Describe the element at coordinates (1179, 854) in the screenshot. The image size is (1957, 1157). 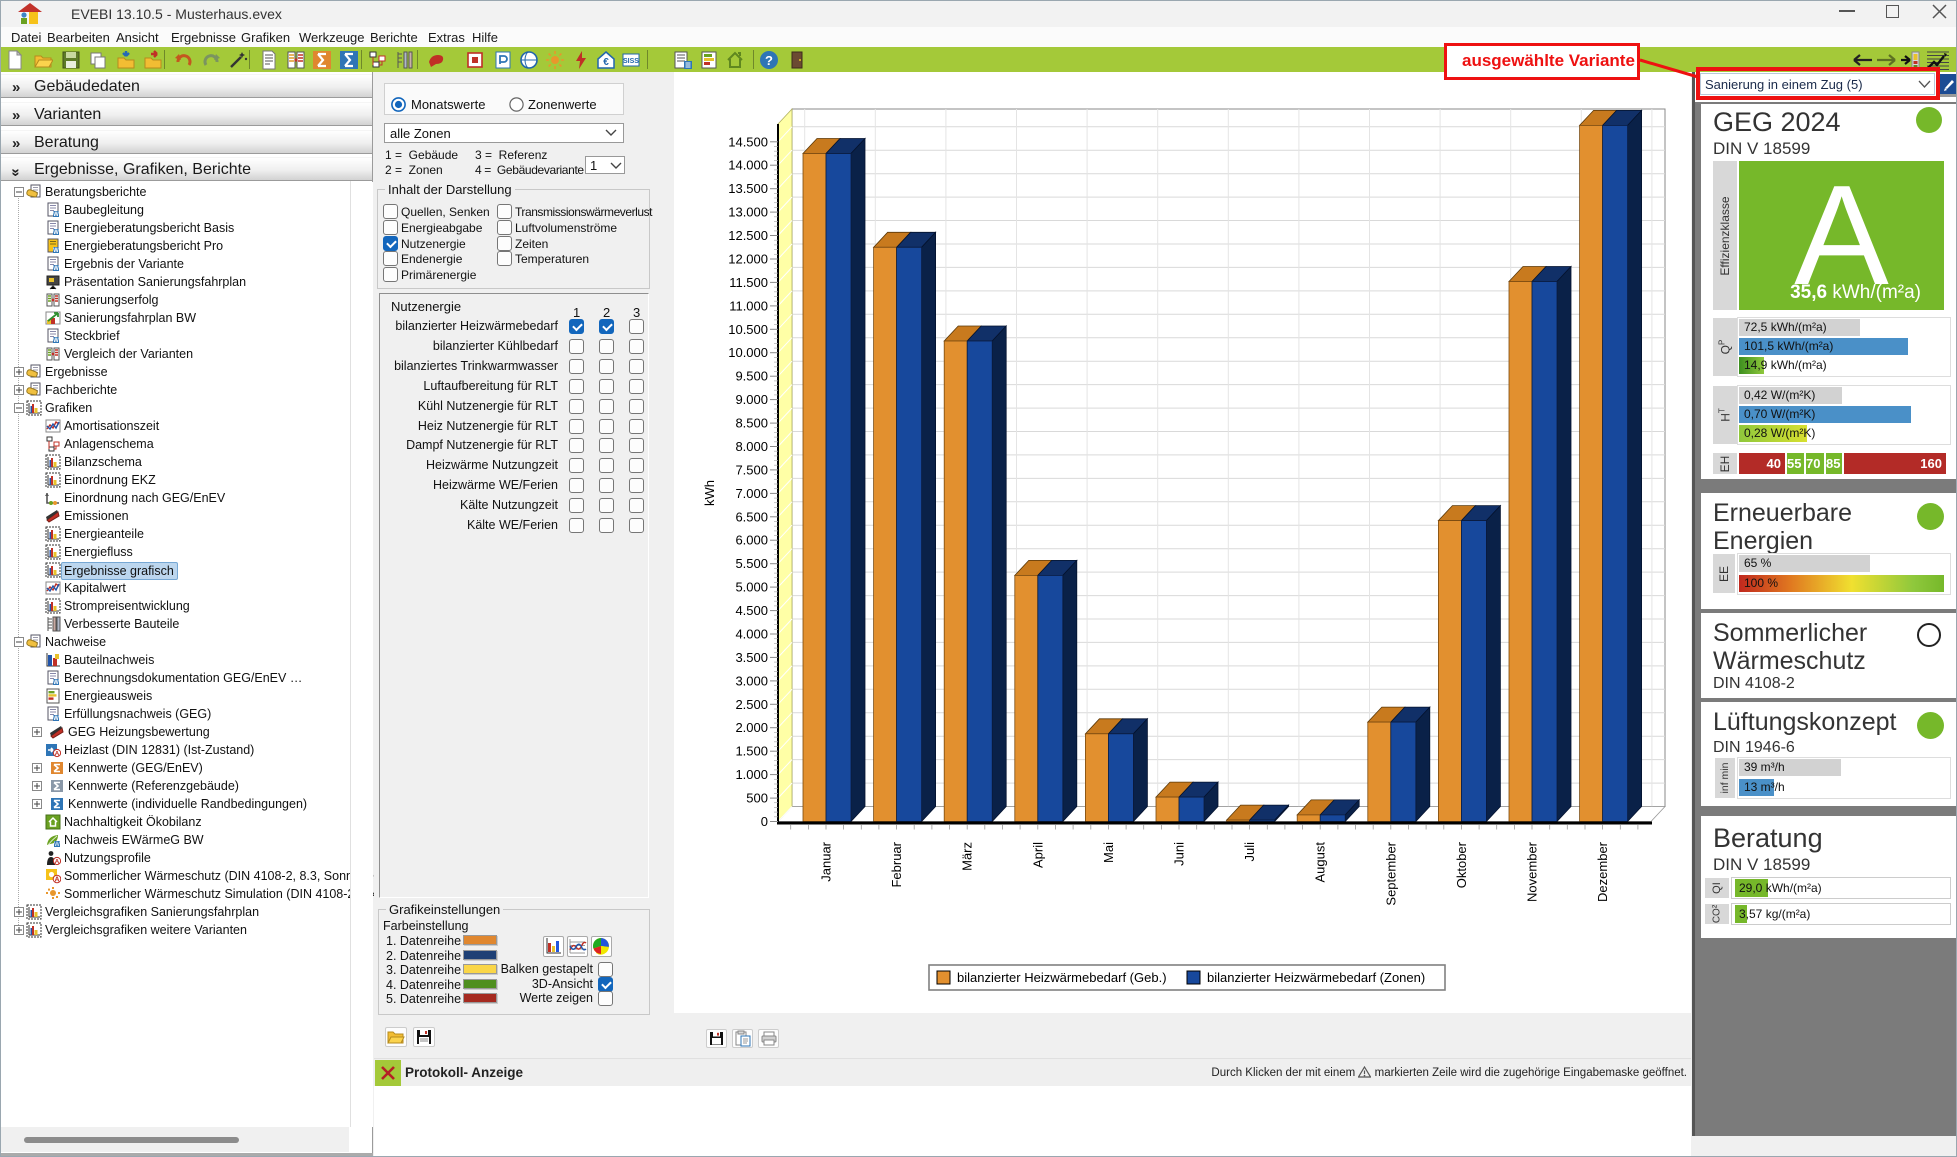
I see `svg-text: Juni` at that location.